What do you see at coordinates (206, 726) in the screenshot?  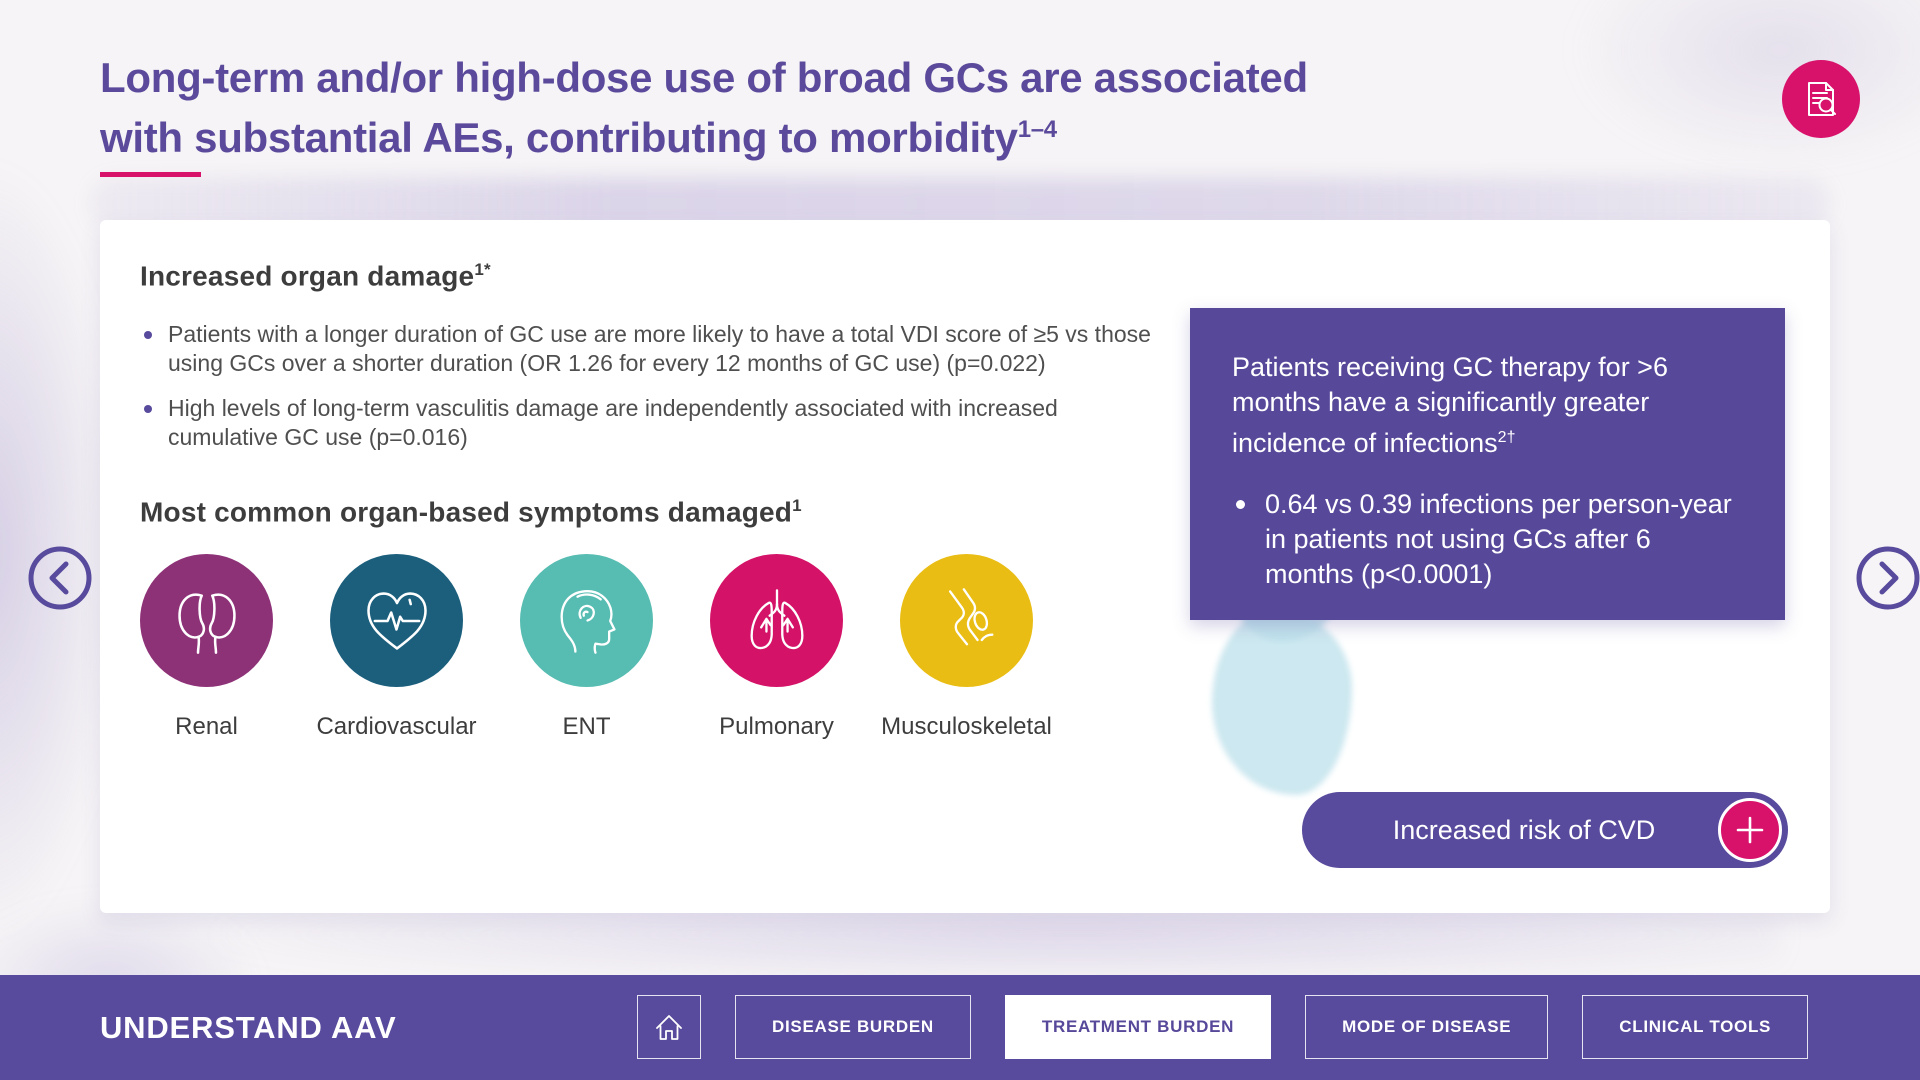 I see `organ-label: Renal` at bounding box center [206, 726].